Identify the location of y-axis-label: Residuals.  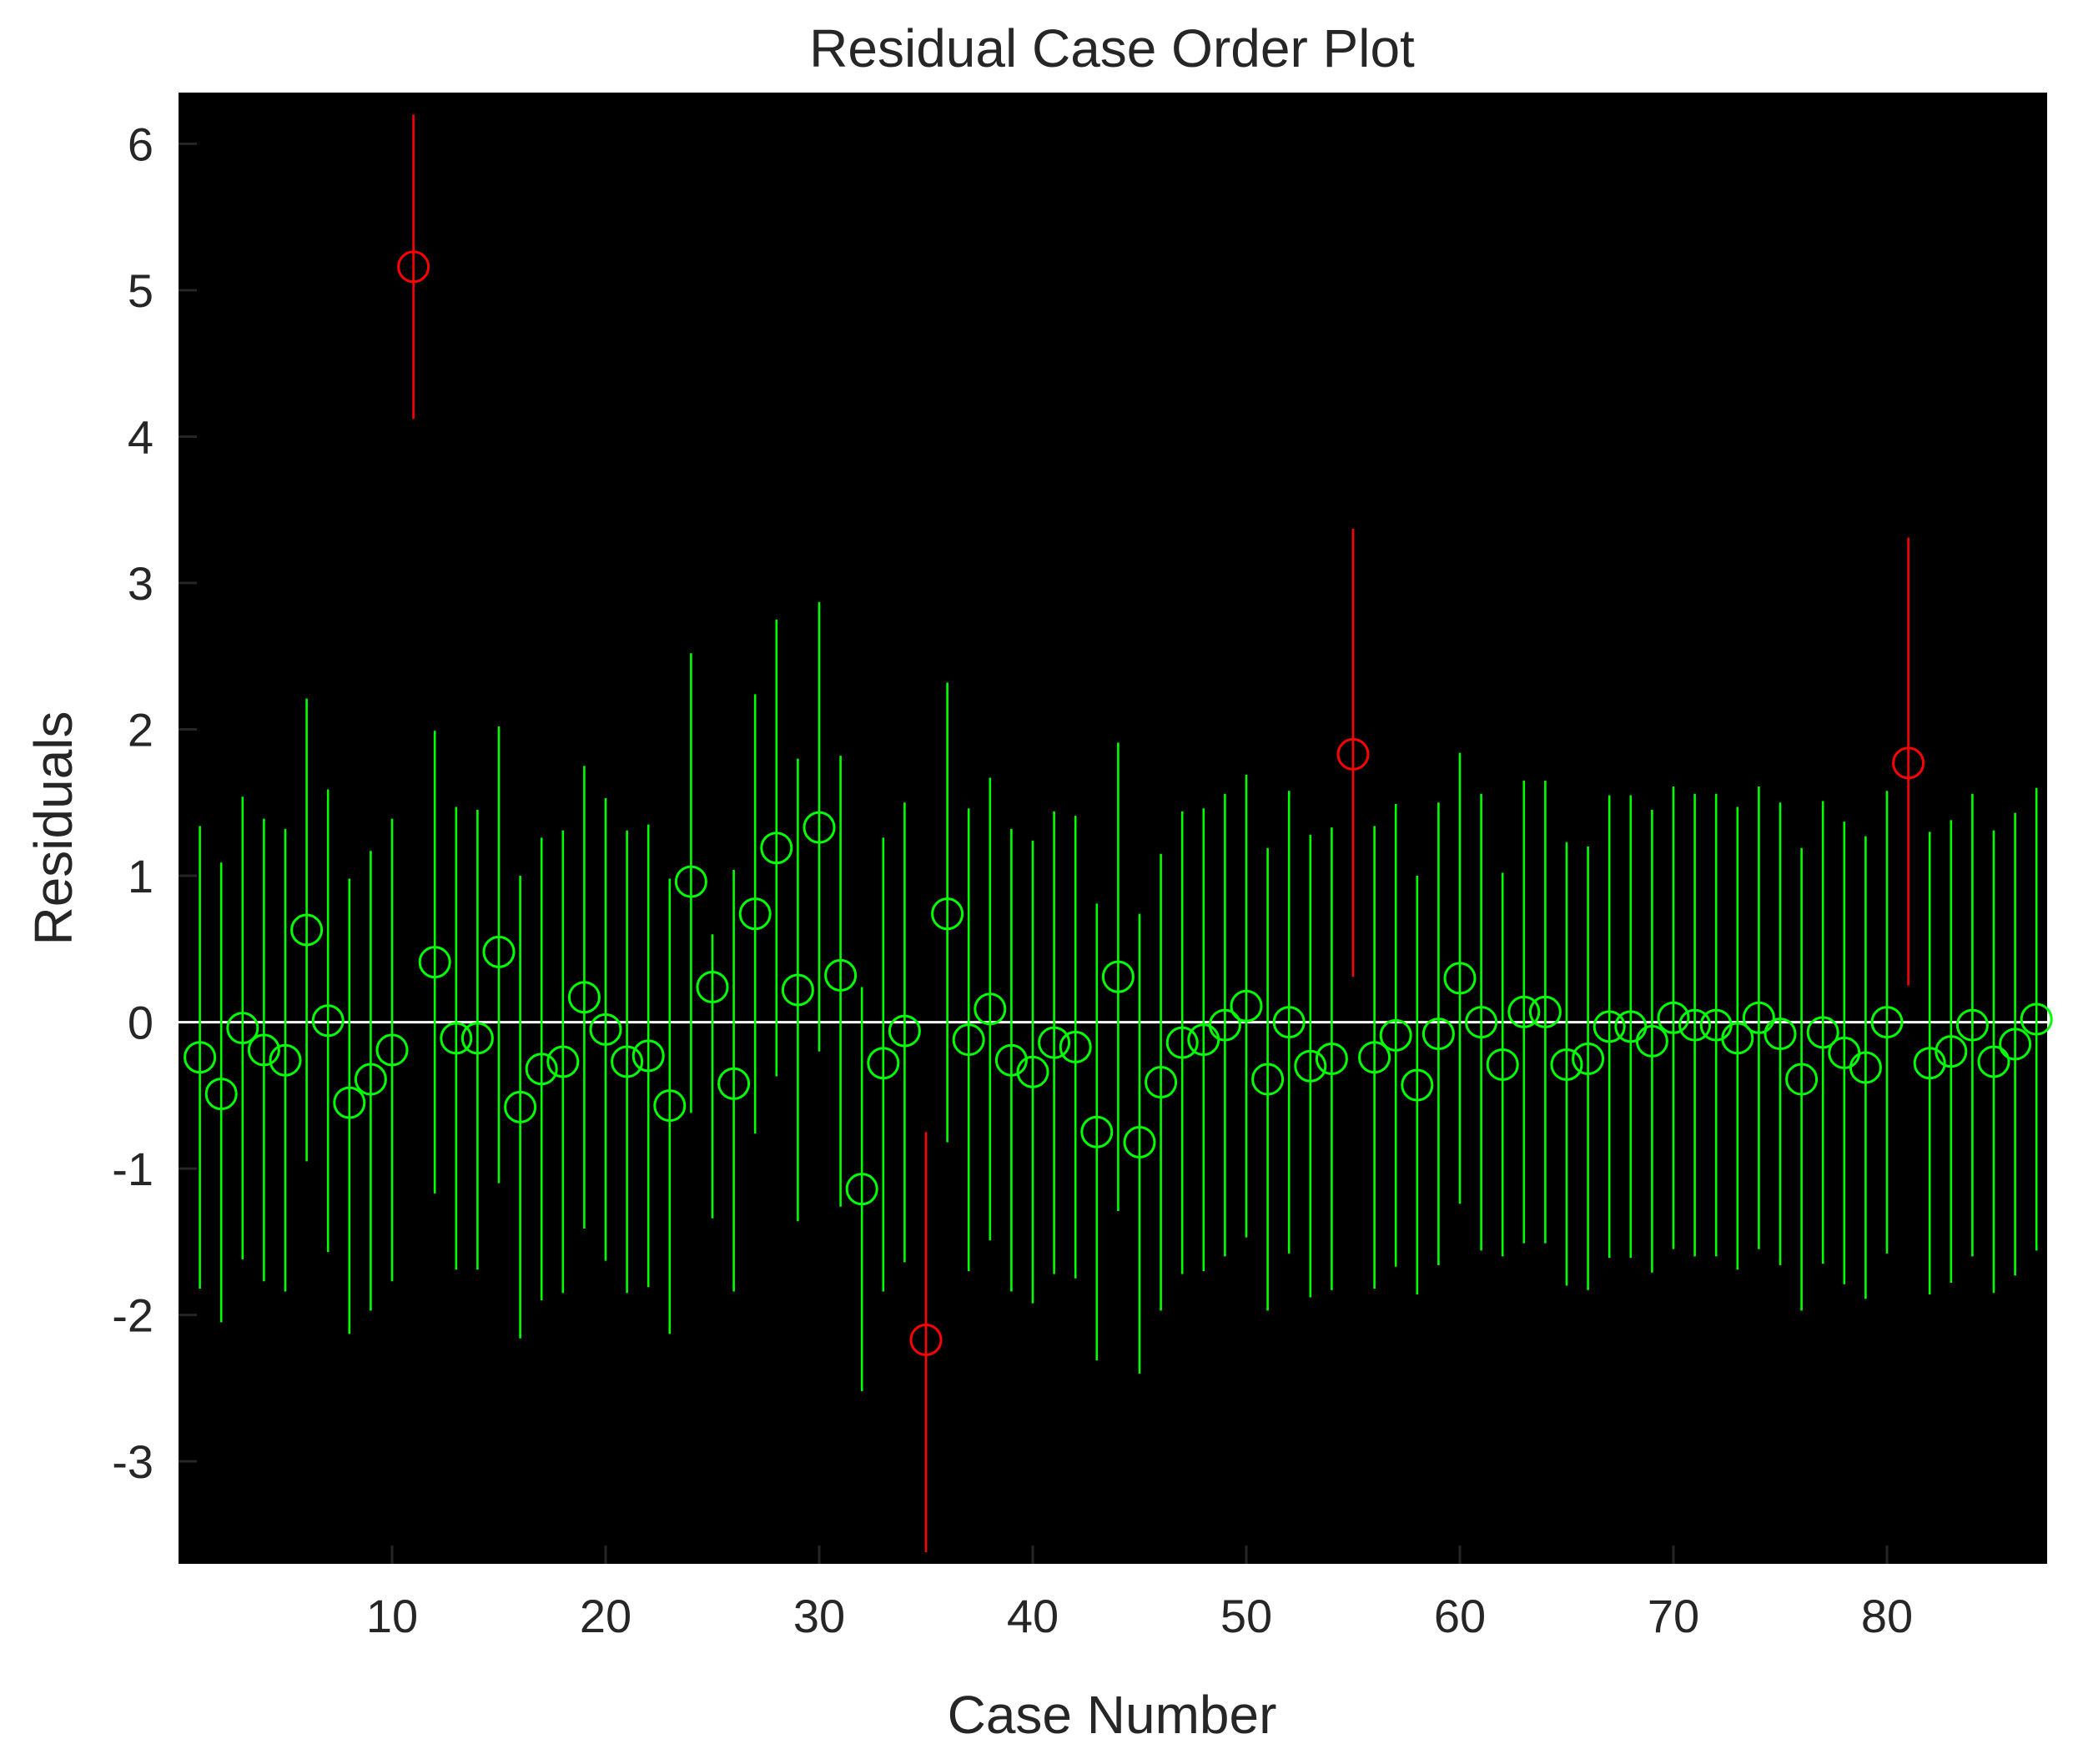
(53, 828).